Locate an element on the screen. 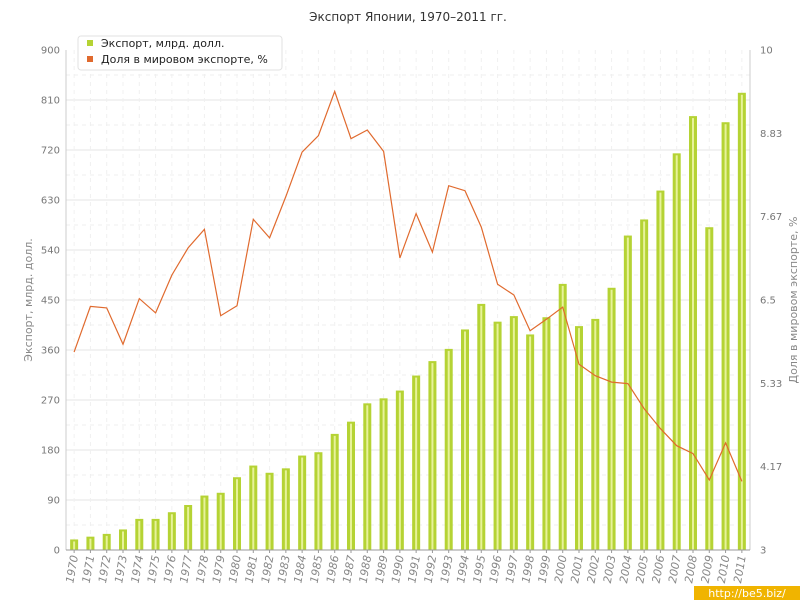 The height and width of the screenshot is (600, 800). x-tick-label: 1995 is located at coordinates (480, 569).